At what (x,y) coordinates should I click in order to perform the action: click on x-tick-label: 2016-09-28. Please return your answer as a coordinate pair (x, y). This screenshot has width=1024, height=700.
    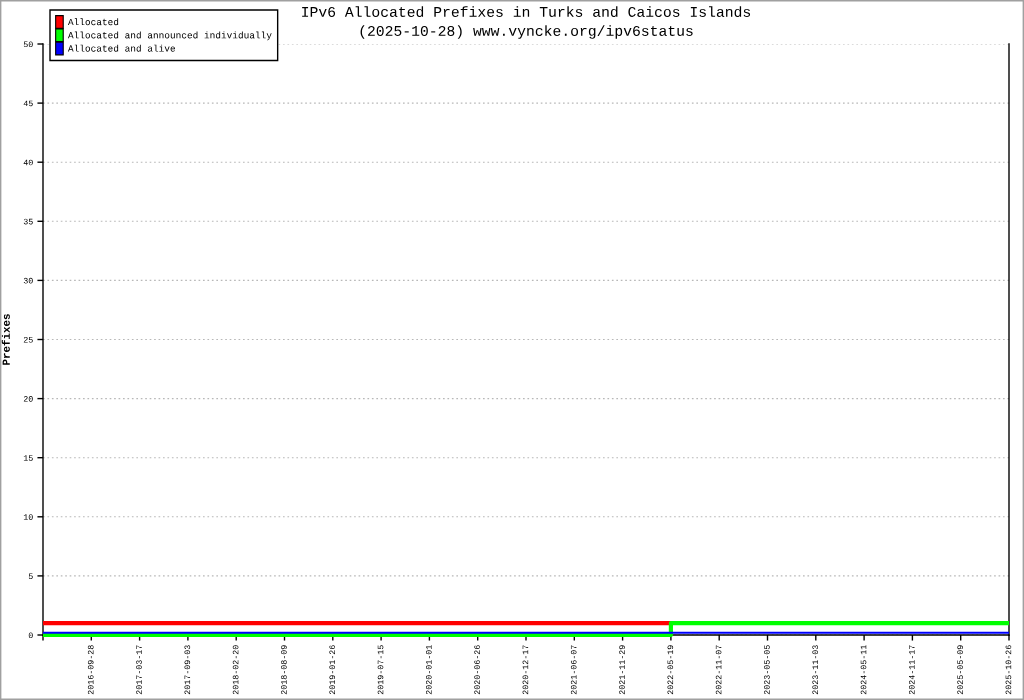
    Looking at the image, I should click on (90, 670).